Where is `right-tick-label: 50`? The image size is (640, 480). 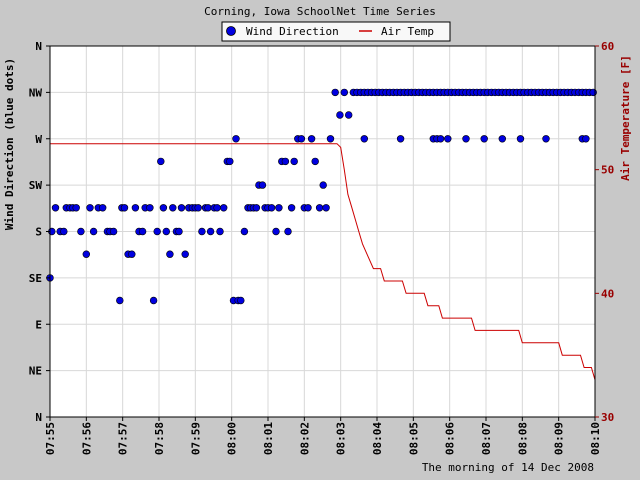
right-tick-label: 50 is located at coordinates (607, 170).